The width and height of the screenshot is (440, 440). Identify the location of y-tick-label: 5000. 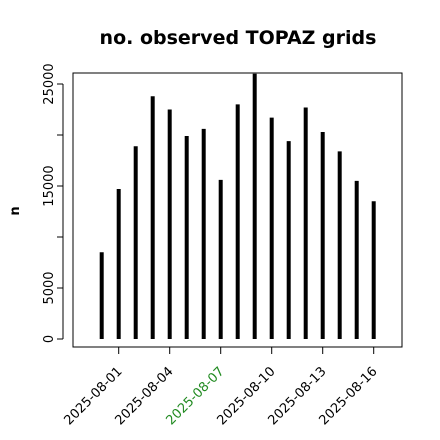
(49, 287).